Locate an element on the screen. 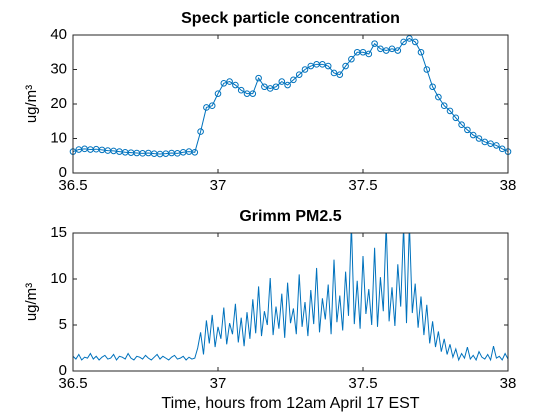  y-tick-label: 30 is located at coordinates (58, 68).